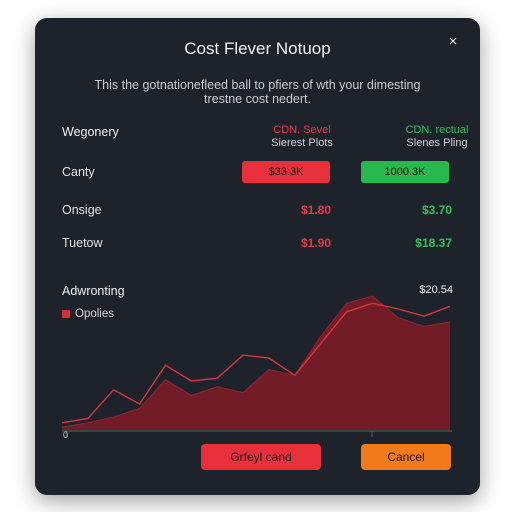 The width and height of the screenshot is (512, 512). I want to click on chart-legend: Opolies, so click(88, 314).